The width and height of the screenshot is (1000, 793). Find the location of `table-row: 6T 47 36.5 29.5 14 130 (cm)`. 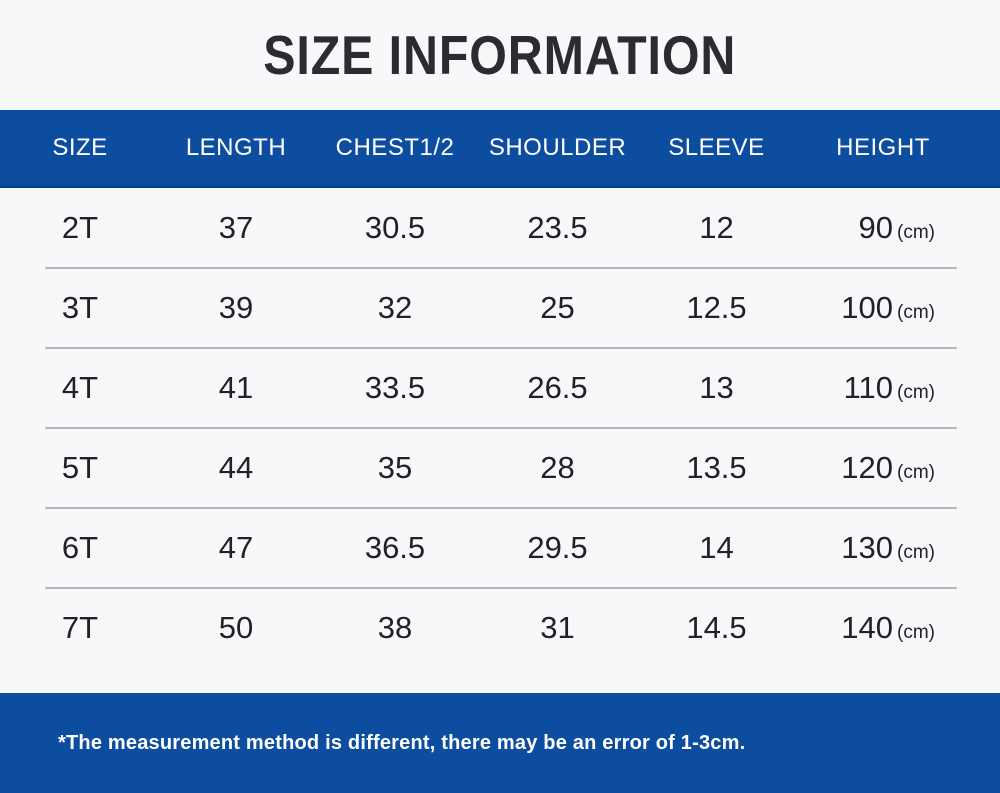

table-row: 6T 47 36.5 29.5 14 130 (cm) is located at coordinates (500, 548).